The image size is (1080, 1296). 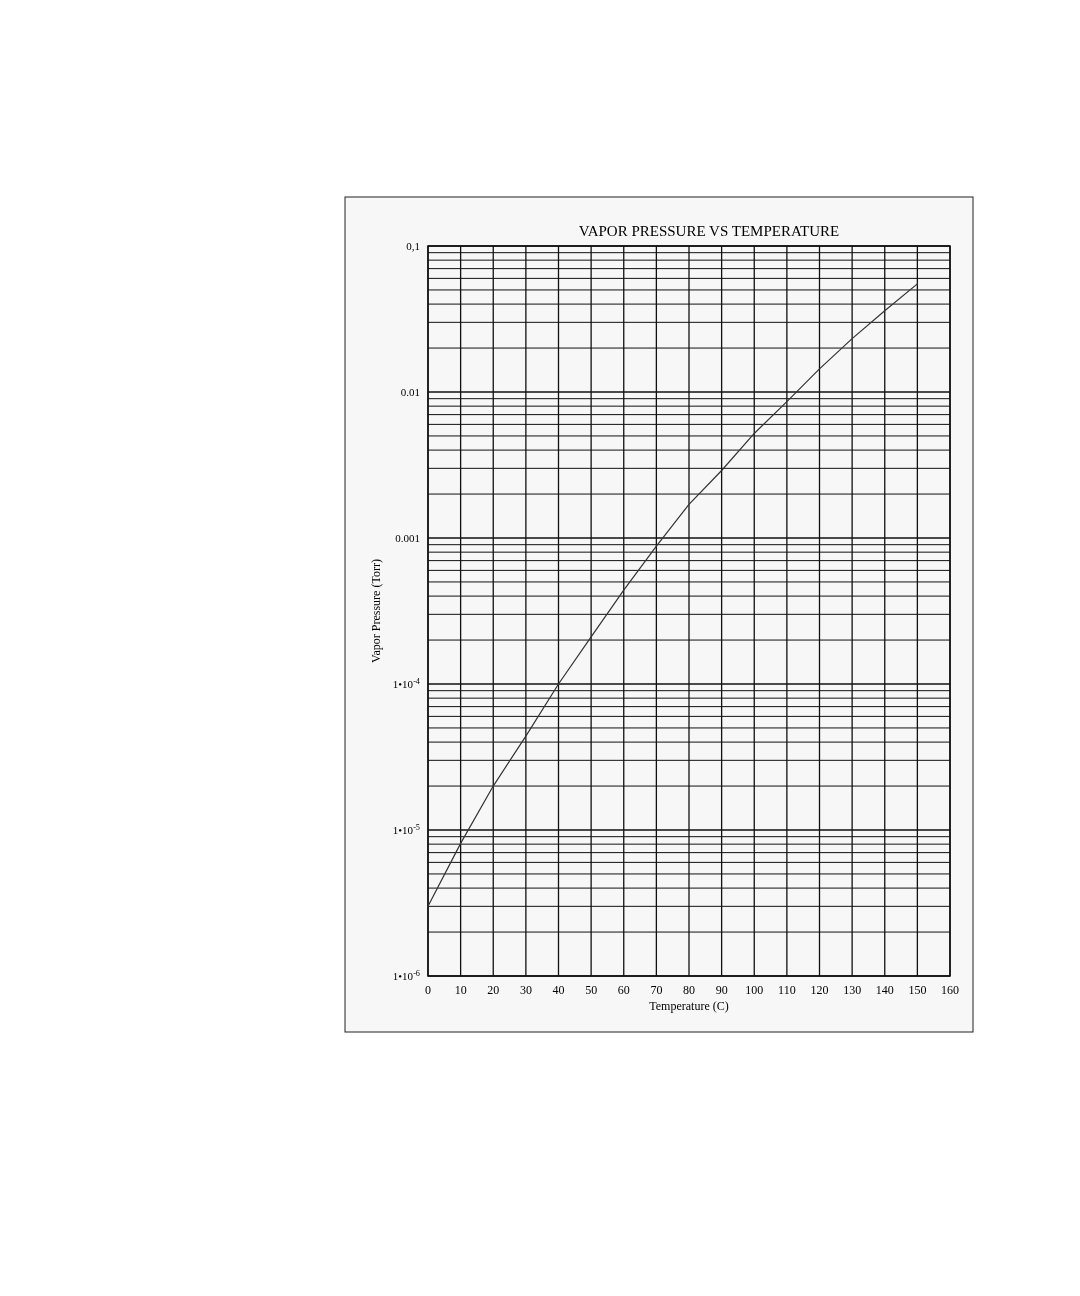 What do you see at coordinates (406, 683) in the screenshot?
I see `y-tick-label: 1•10$^{-4}$` at bounding box center [406, 683].